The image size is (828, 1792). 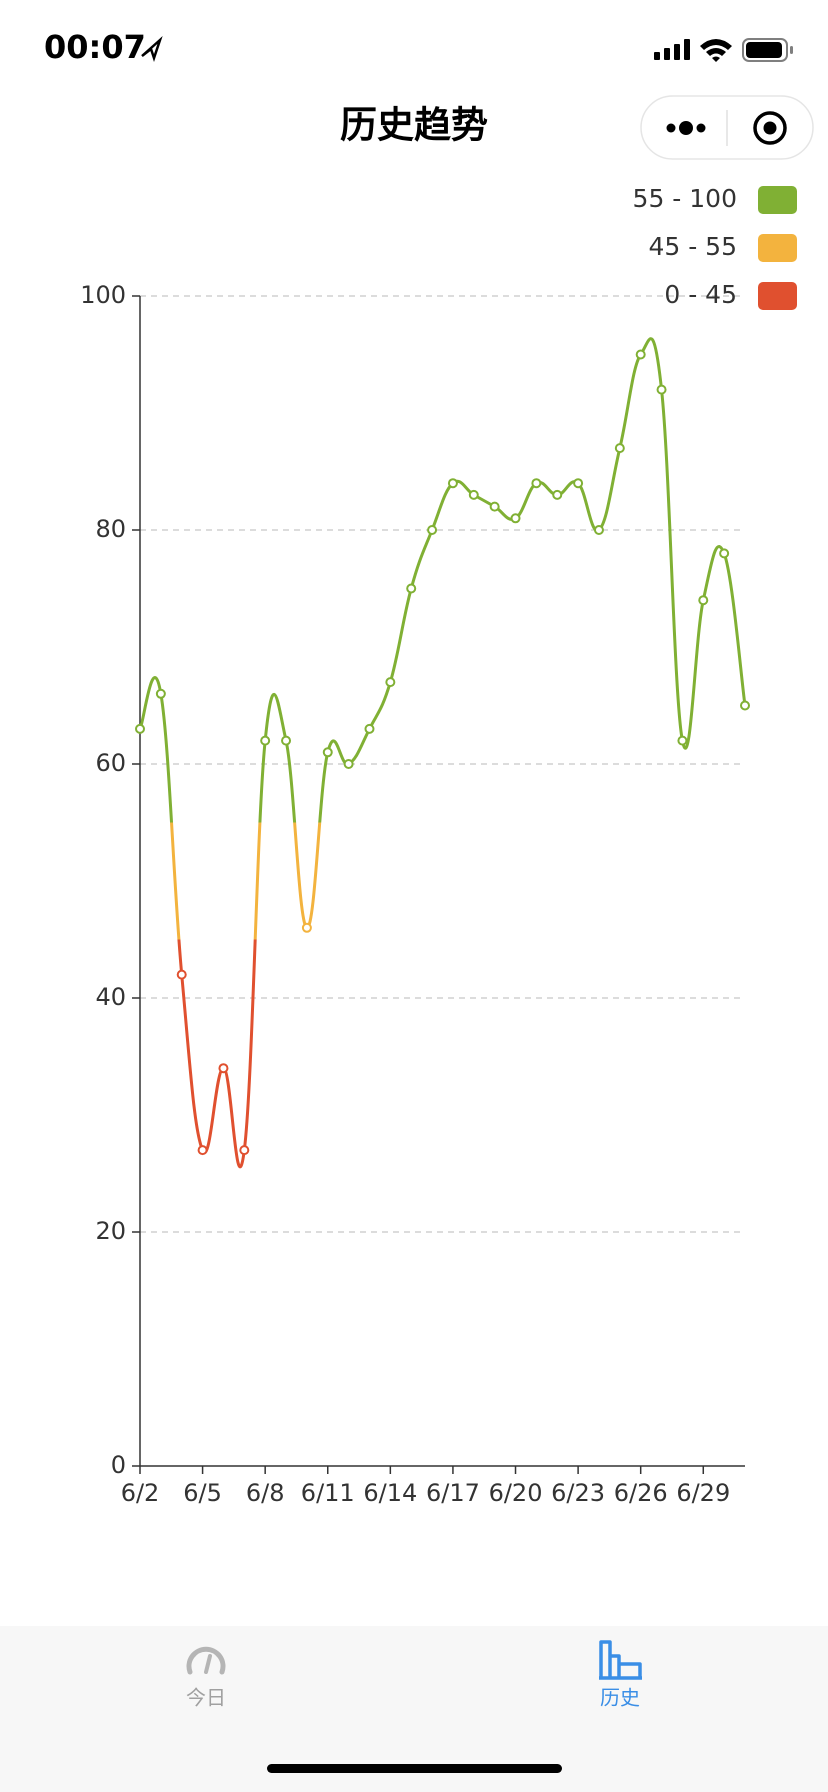 What do you see at coordinates (516, 1493) in the screenshot?
I see `x-tick-label: 6/20` at bounding box center [516, 1493].